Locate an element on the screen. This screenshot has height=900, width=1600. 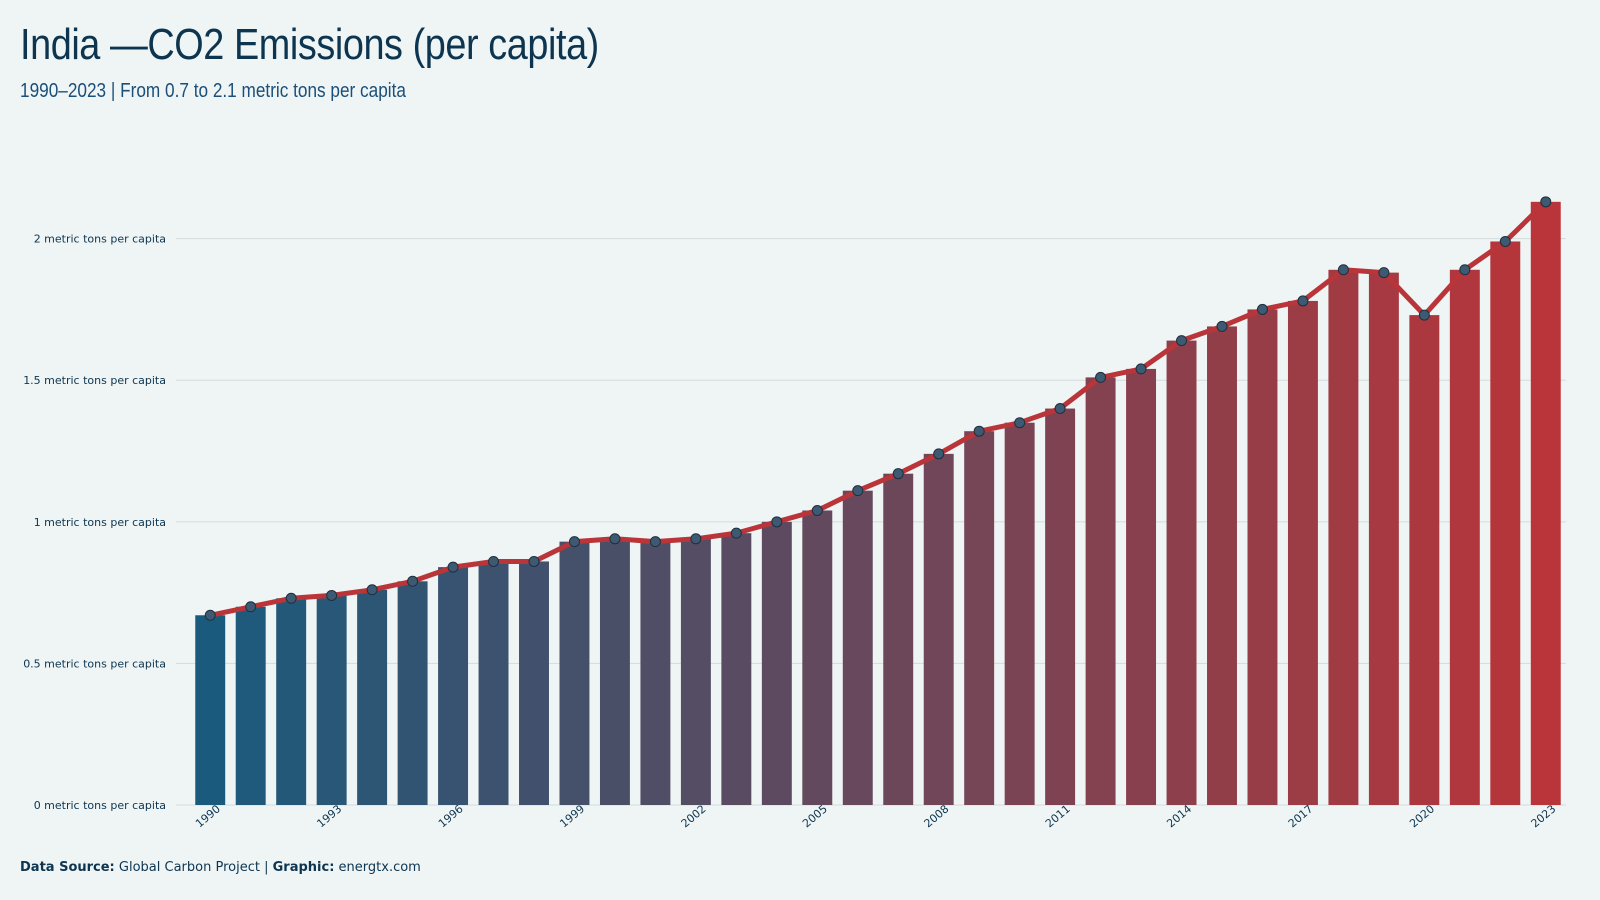
graphic-label: Graphic: is located at coordinates (303, 867).